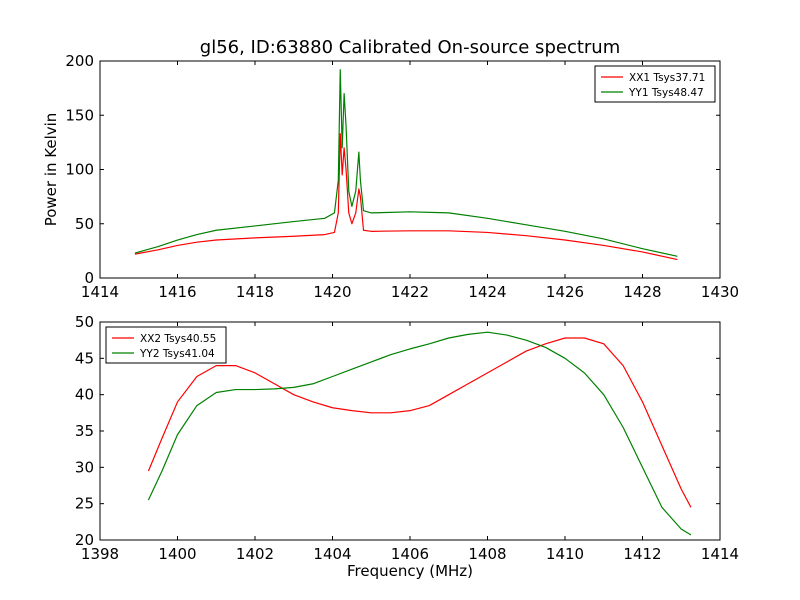 The width and height of the screenshot is (800, 600). I want to click on x-tick-label: 1404, so click(332, 554).